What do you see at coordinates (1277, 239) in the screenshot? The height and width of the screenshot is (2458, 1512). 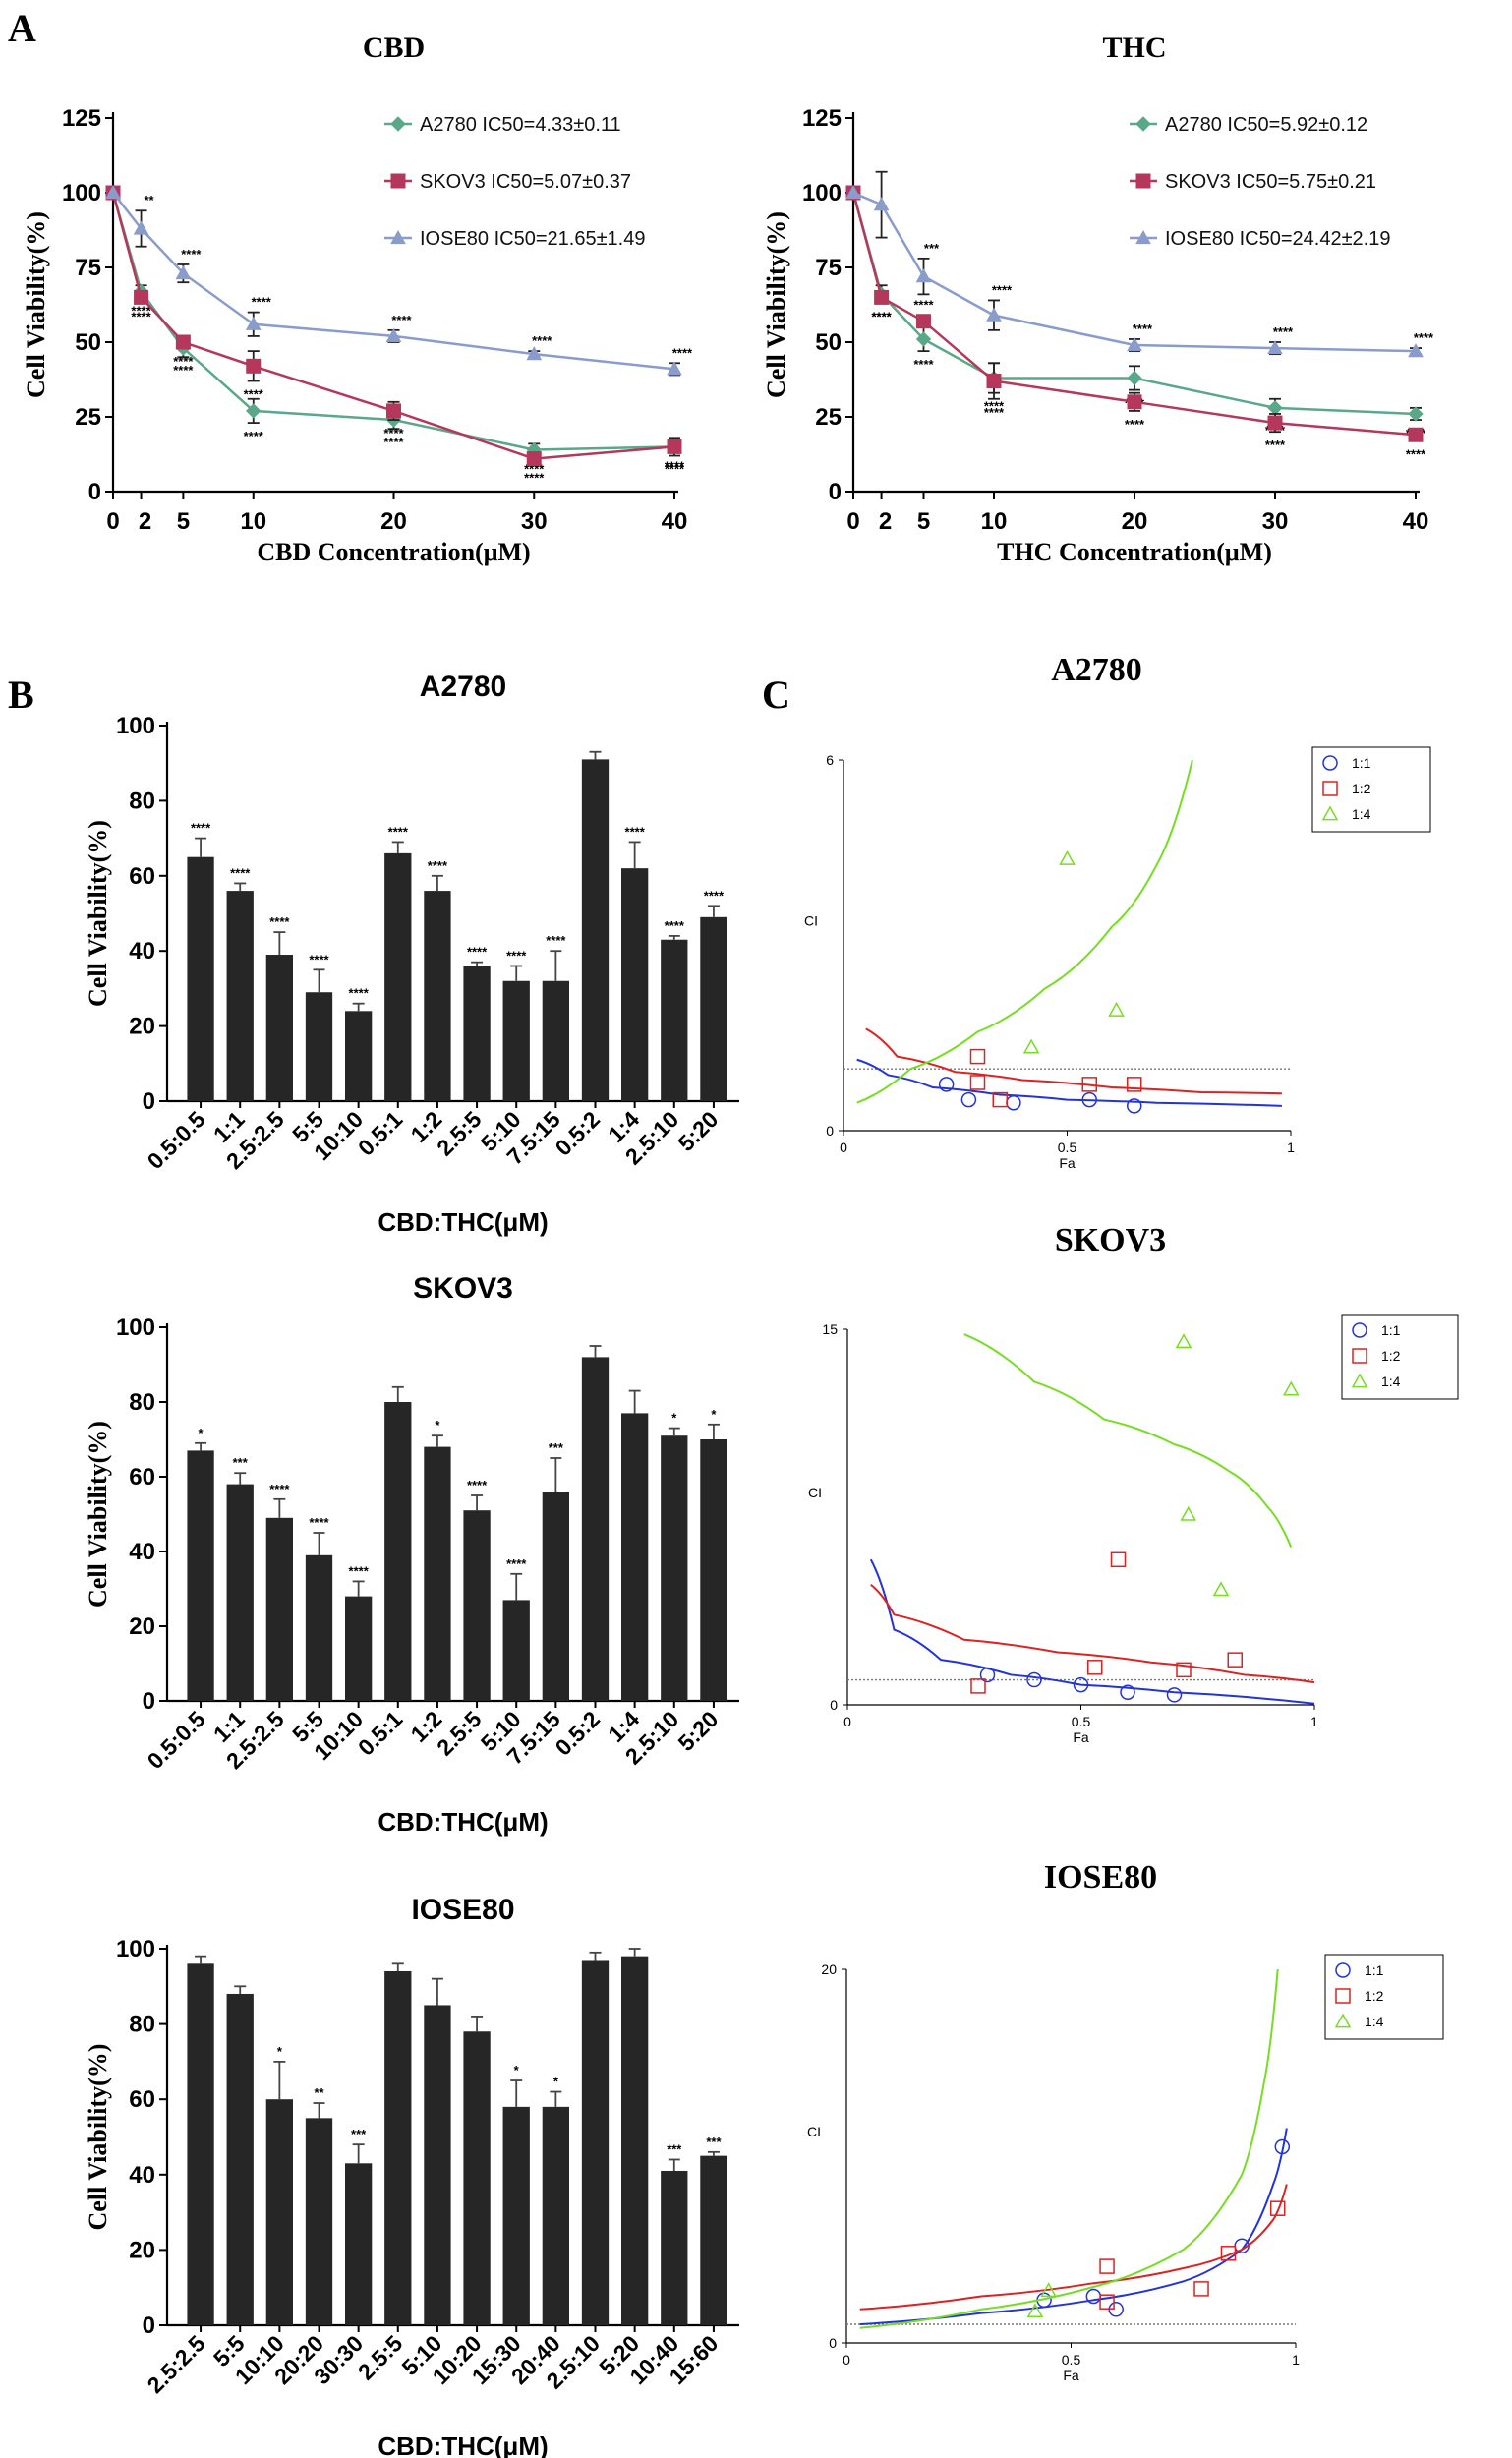 I see `legend-label: IOSE80 IC50=24.42±2.19` at bounding box center [1277, 239].